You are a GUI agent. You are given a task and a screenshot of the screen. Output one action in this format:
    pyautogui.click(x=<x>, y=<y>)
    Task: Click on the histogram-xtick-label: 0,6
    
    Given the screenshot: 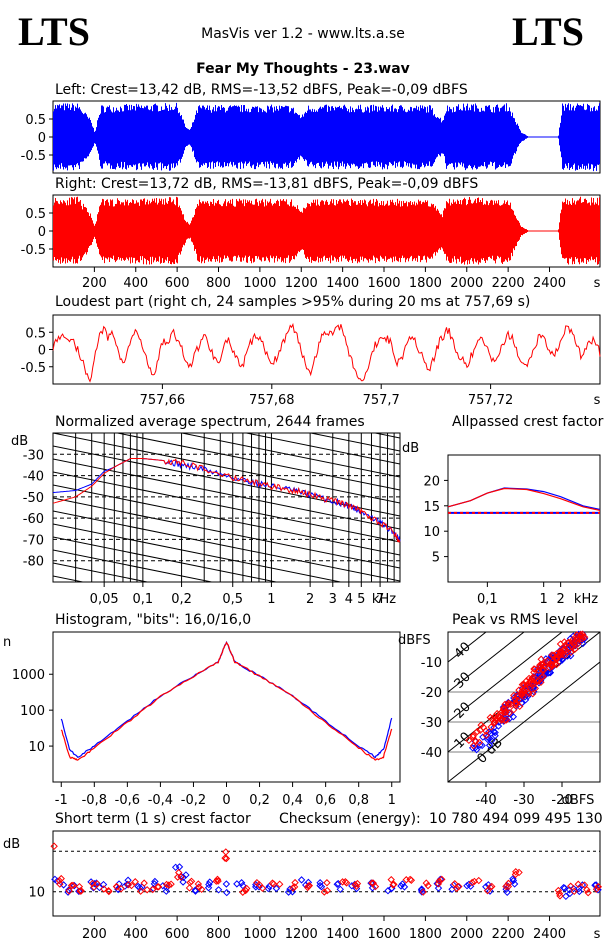 What is the action you would take?
    pyautogui.click(x=325, y=800)
    